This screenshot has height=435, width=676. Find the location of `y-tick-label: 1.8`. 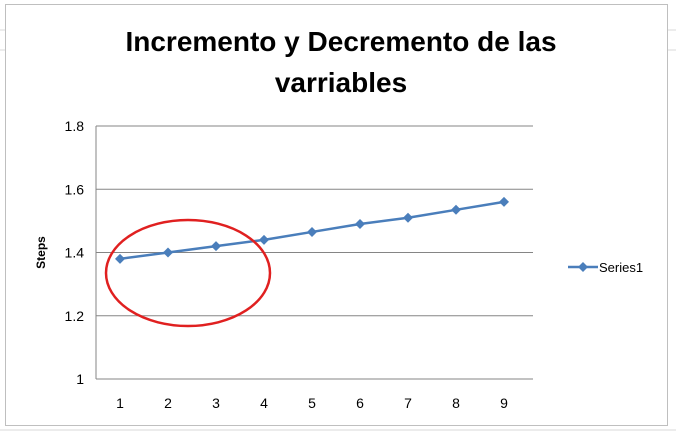

y-tick-label: 1.8 is located at coordinates (75, 126).